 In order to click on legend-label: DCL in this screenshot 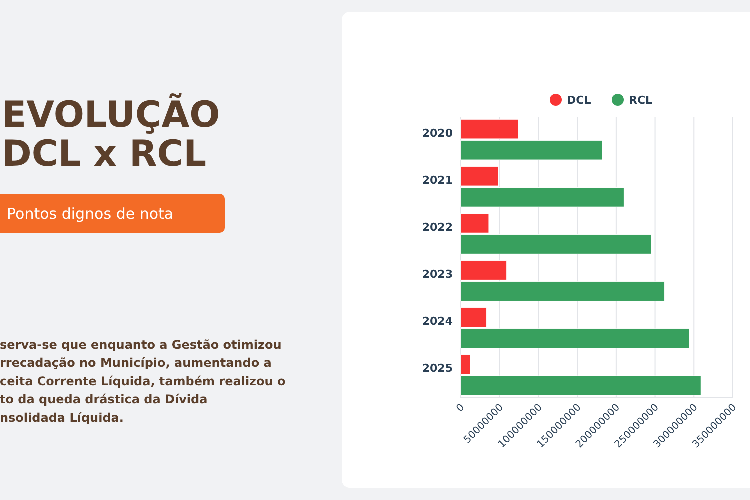, I will do `click(579, 100)`.